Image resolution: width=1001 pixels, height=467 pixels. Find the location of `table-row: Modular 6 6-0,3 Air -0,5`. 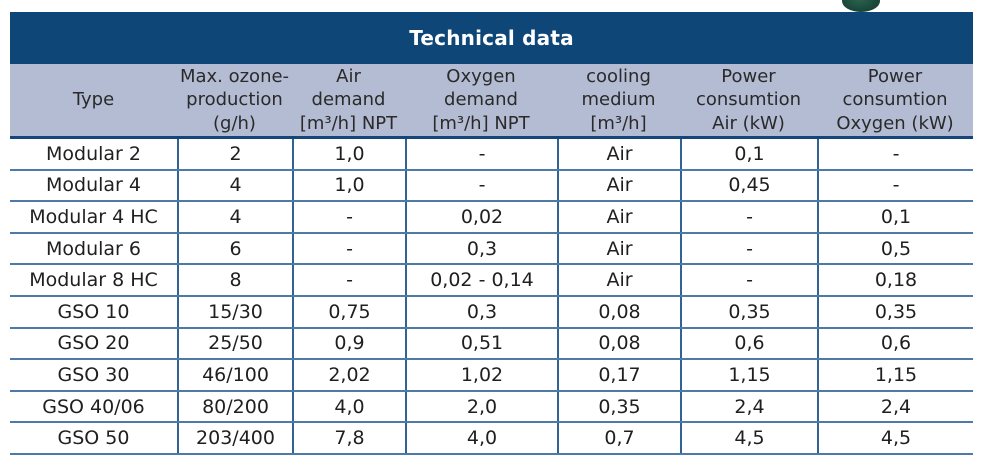

table-row: Modular 6 6-0,3 Air -0,5 is located at coordinates (491, 249).